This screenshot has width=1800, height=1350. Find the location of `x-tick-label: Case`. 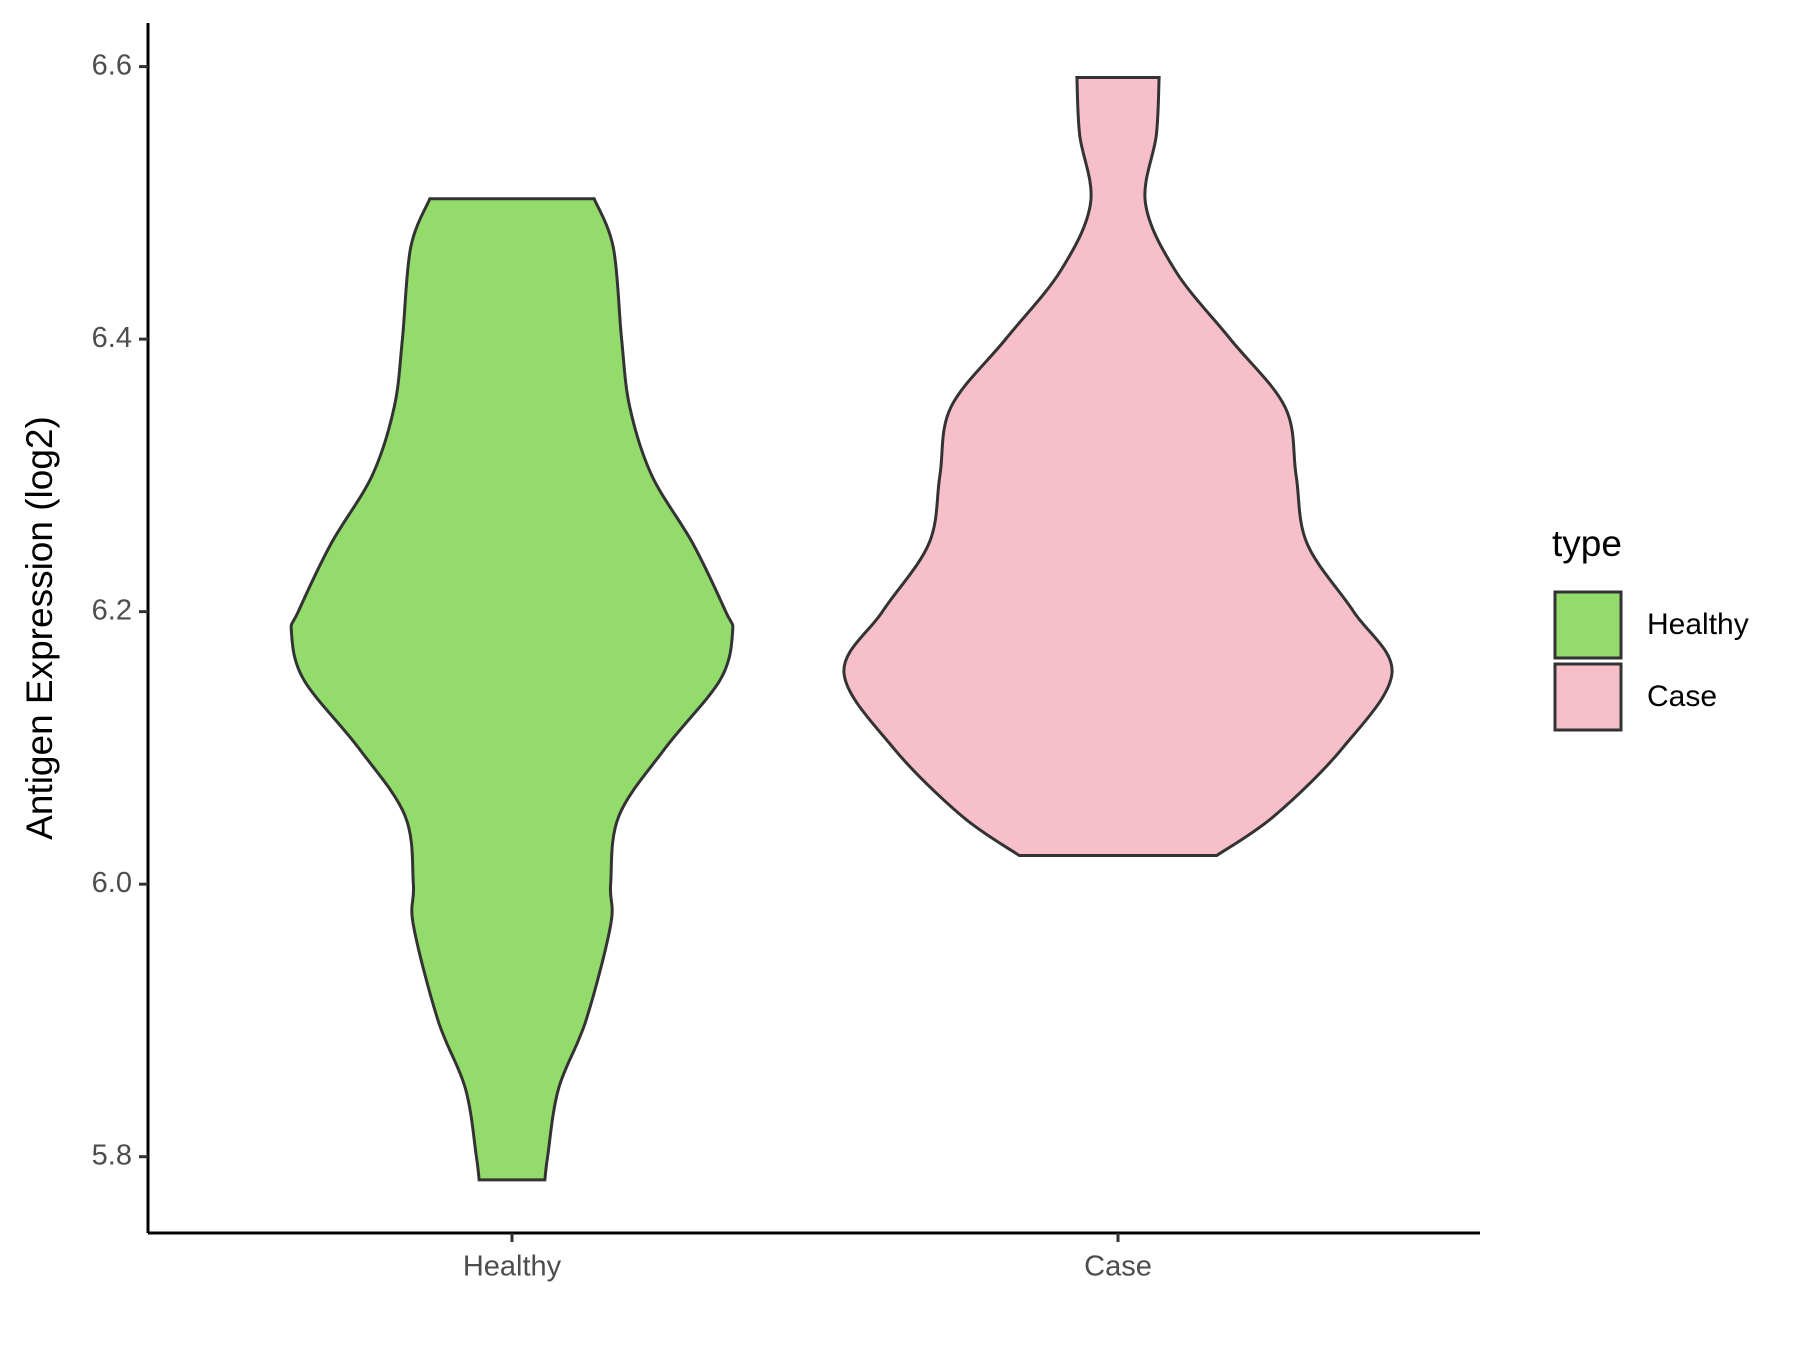

x-tick-label: Case is located at coordinates (1118, 1267).